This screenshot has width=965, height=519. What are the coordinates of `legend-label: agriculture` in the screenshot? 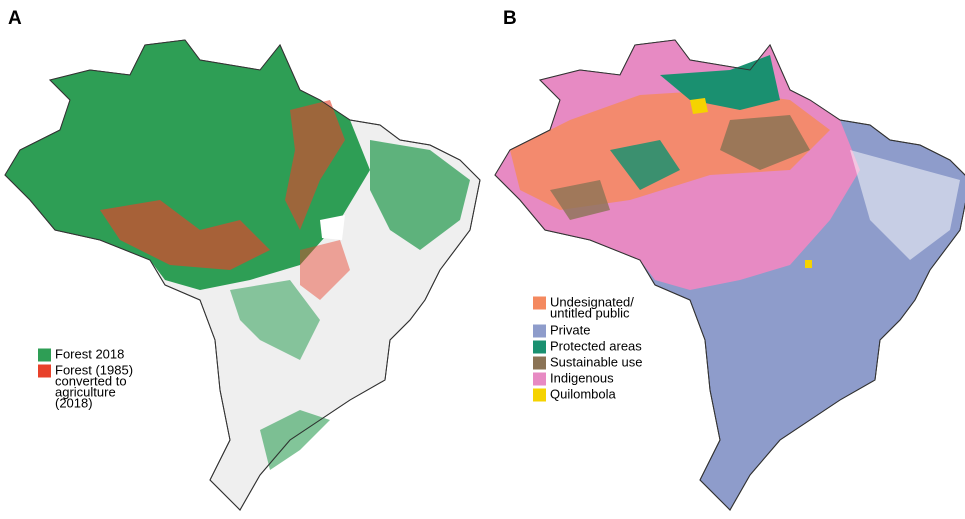 It's located at (85, 391).